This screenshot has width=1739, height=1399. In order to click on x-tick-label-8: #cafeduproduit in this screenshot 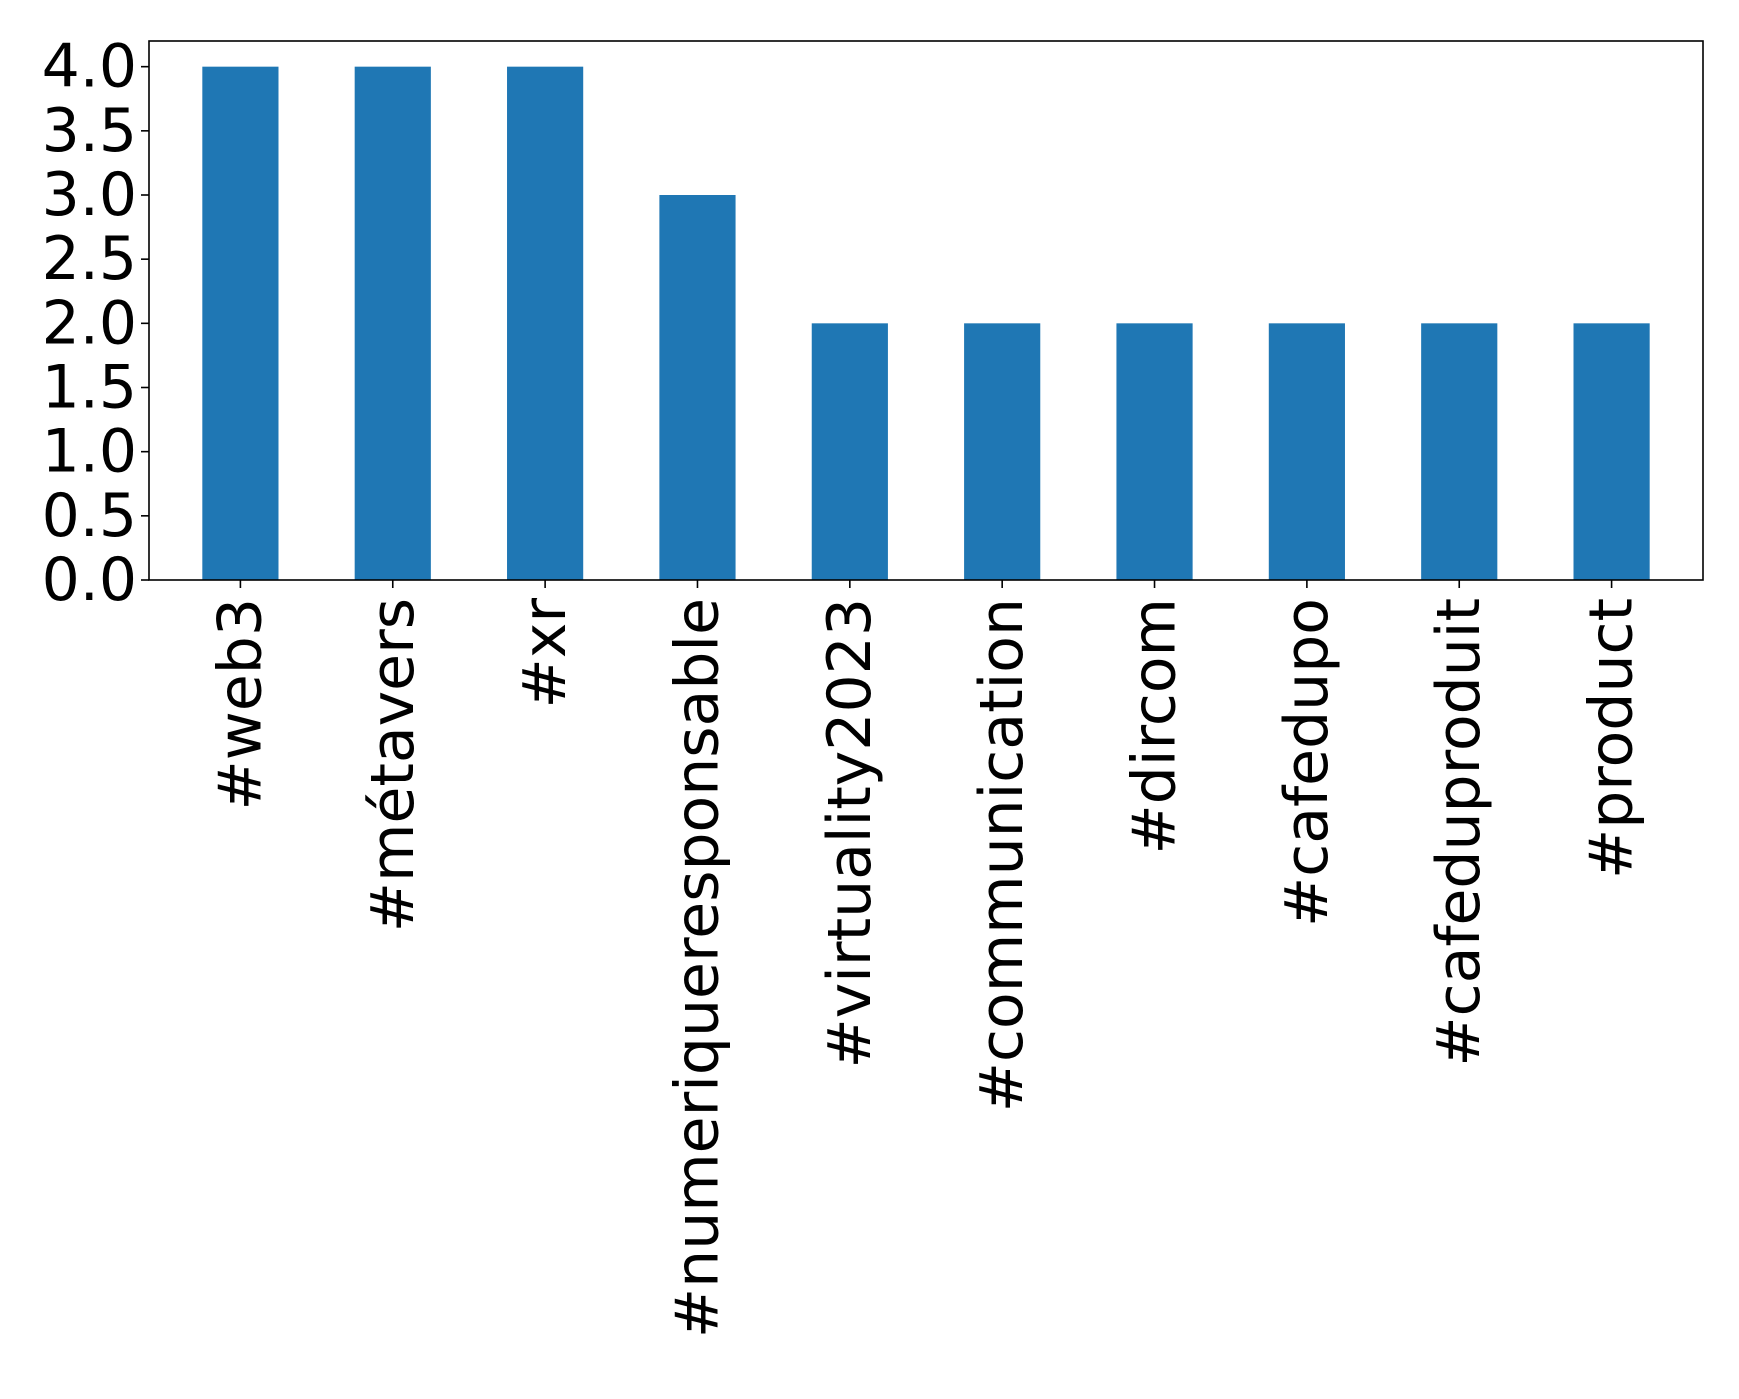, I will do `click(1459, 832)`.